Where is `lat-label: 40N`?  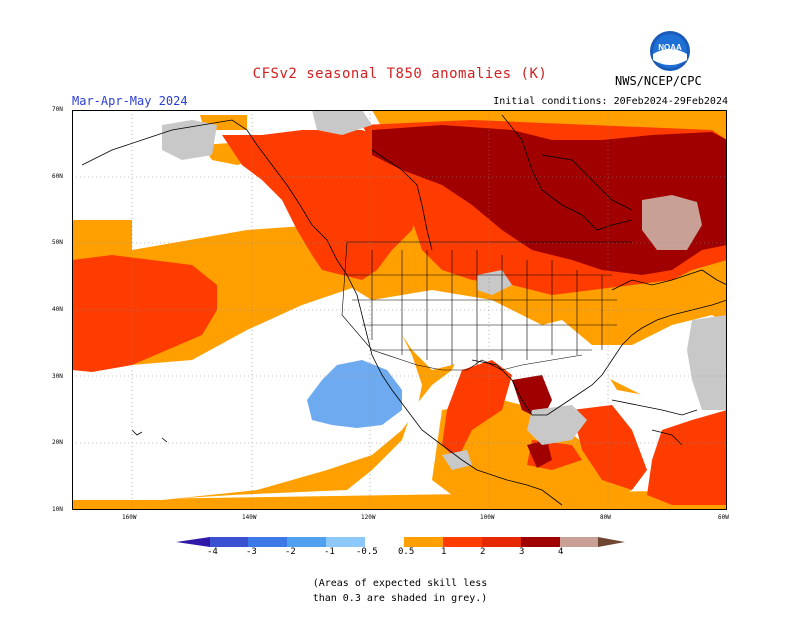
lat-label: 40N is located at coordinates (57, 309).